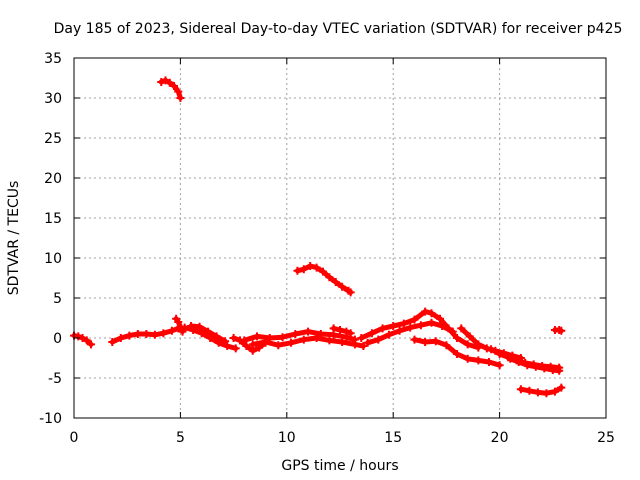  Describe the element at coordinates (57, 339) in the screenshot. I see `y-tick-label: 0` at that location.